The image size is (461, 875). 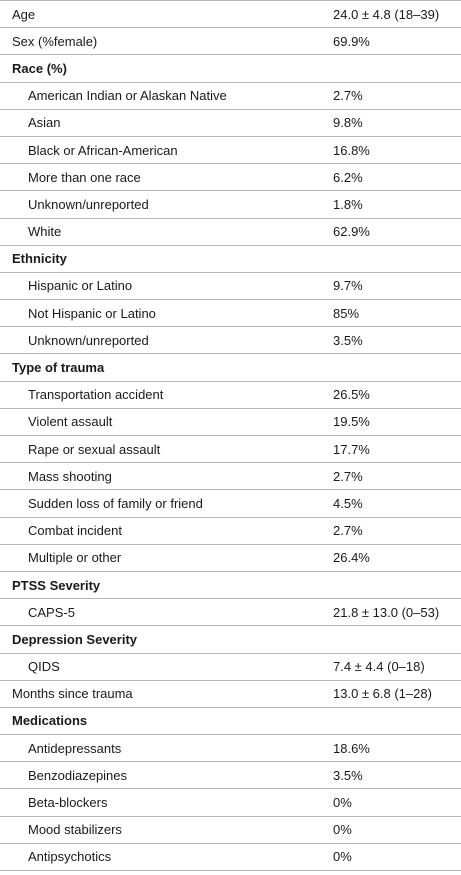 I want to click on table-row: QIDS 7.4 ± 4.4 (0–18), so click(x=230, y=667).